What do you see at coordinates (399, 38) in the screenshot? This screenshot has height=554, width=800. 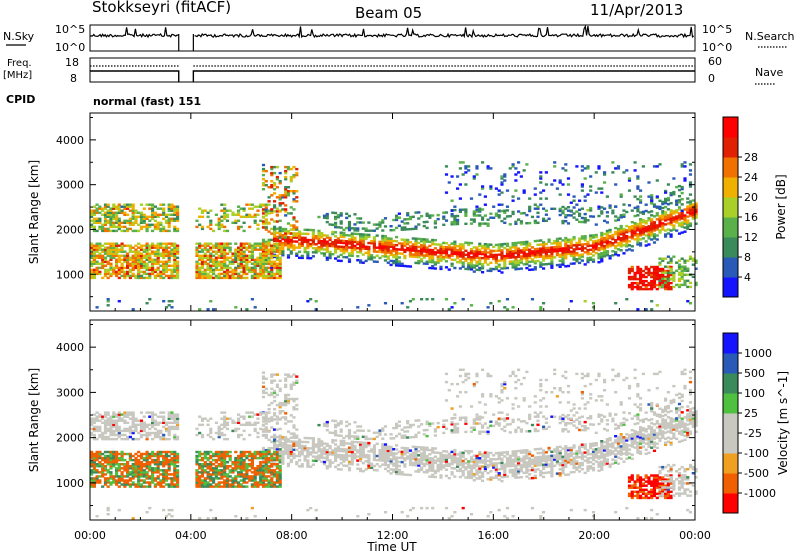 I see `noise-strip: N.Sky 10^5 10^0 10^5 10^0 N.Search` at bounding box center [399, 38].